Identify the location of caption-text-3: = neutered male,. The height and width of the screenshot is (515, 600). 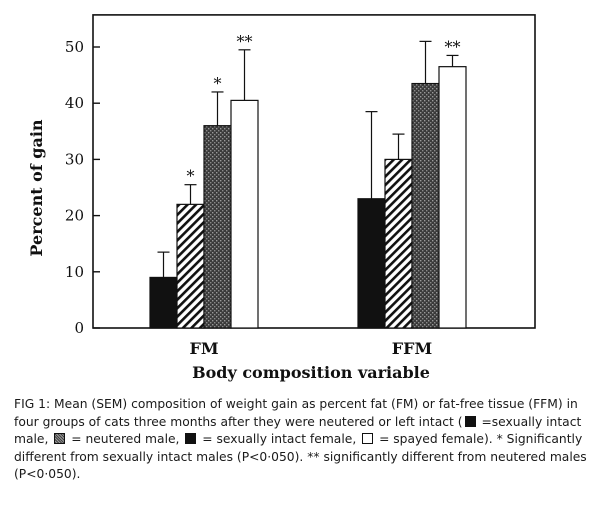
(125, 439).